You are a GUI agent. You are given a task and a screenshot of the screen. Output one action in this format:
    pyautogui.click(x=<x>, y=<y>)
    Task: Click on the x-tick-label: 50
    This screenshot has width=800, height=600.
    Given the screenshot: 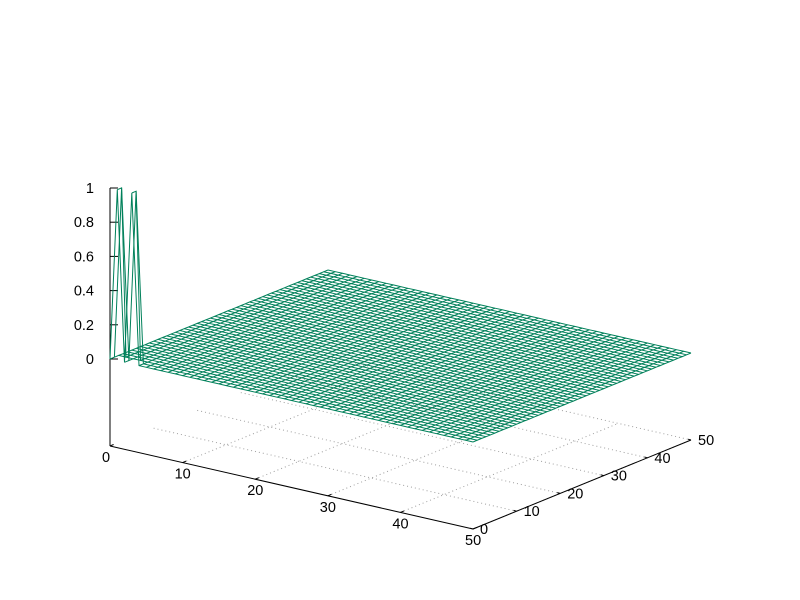 What is the action you would take?
    pyautogui.click(x=473, y=541)
    